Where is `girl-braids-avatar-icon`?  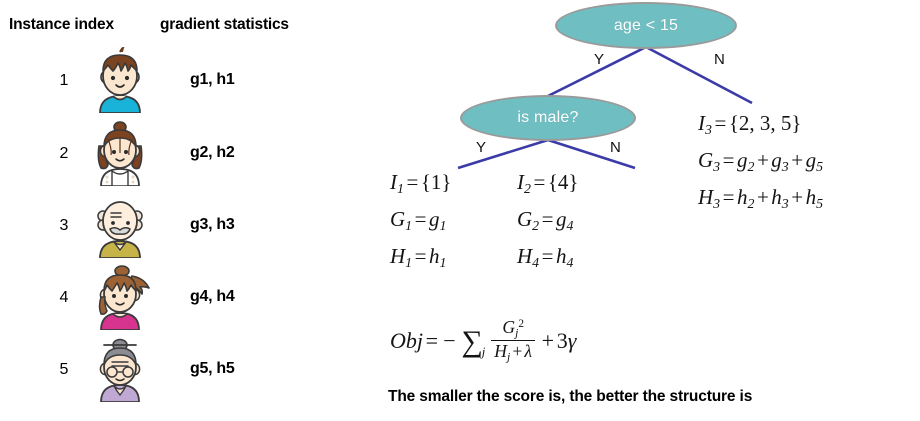 girl-braids-avatar-icon is located at coordinates (120, 153).